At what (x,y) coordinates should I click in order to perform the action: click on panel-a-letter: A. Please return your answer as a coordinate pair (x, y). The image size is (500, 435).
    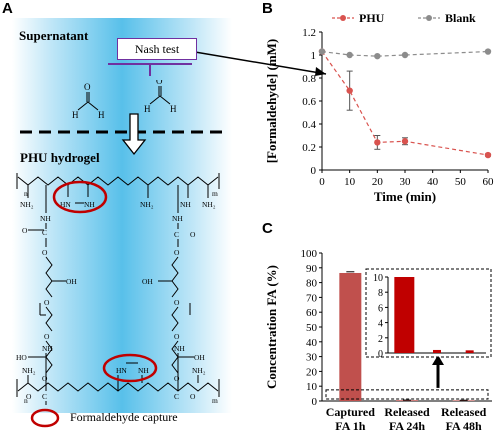
    Looking at the image, I should click on (7, 8).